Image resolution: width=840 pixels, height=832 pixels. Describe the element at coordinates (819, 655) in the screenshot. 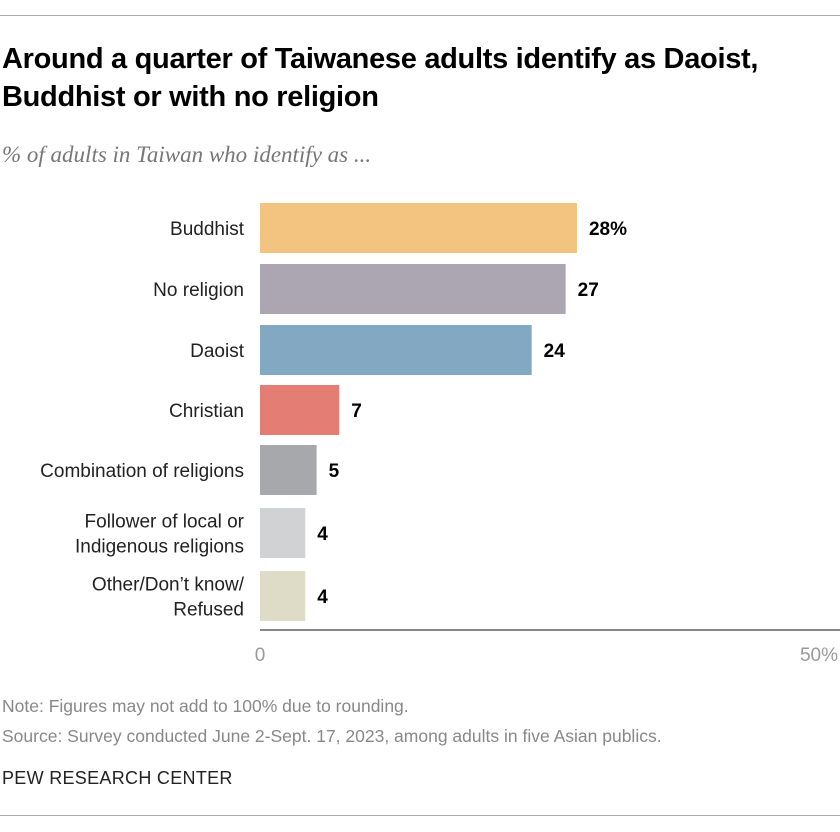

I see `tick-label: 50%` at that location.